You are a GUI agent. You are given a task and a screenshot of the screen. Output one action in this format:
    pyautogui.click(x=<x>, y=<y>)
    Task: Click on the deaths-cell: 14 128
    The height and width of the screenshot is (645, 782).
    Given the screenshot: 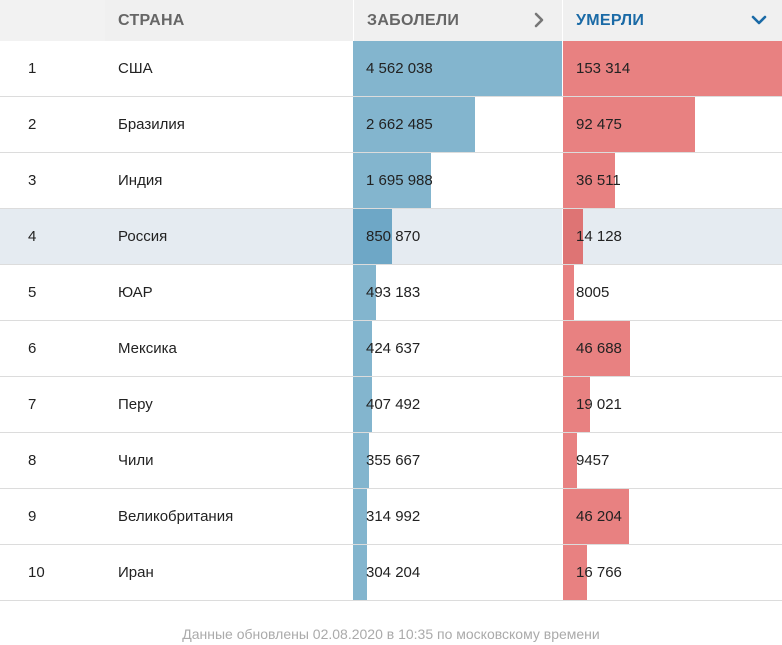 What is the action you would take?
    pyautogui.click(x=672, y=236)
    